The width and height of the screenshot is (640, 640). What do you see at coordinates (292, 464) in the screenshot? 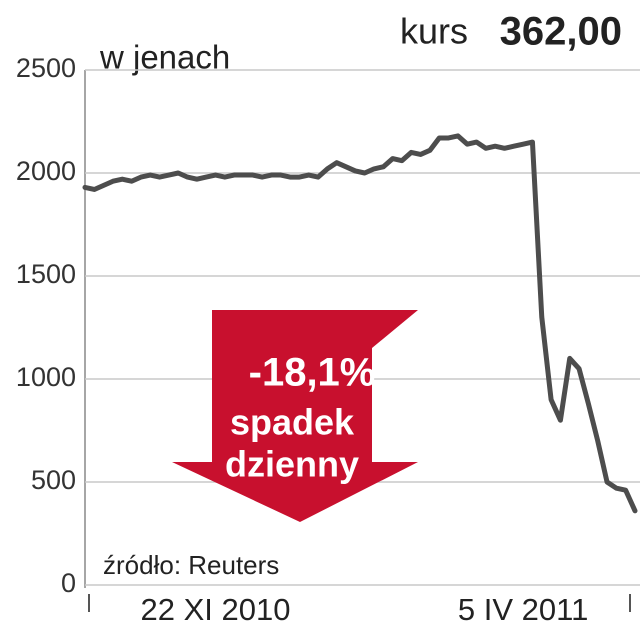
I see `annotation: dzienny` at bounding box center [292, 464].